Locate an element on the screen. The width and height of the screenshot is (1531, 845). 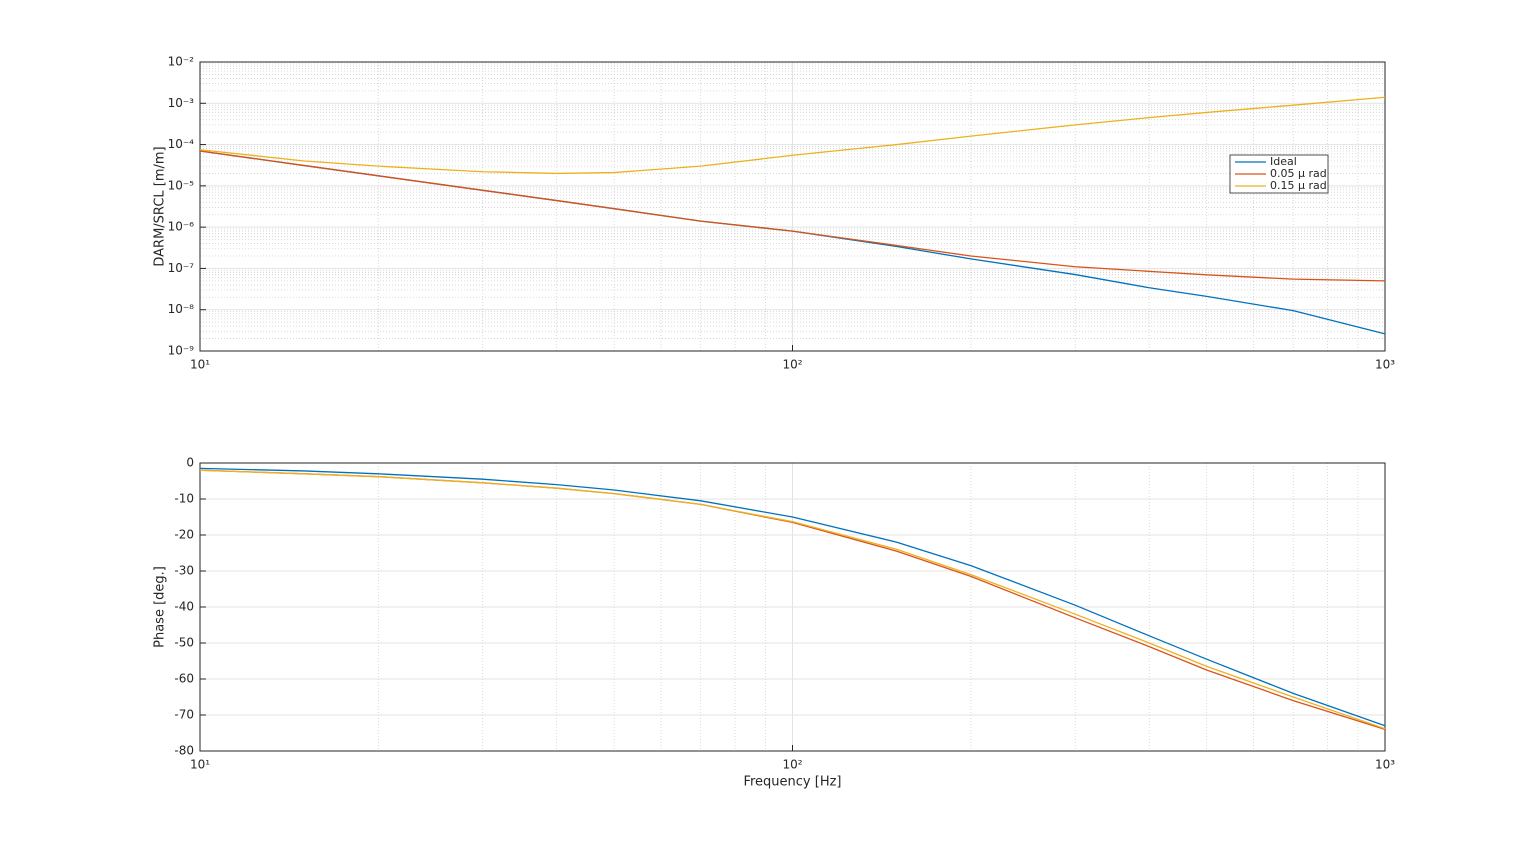
x-axis-label: Frequency [Hz] is located at coordinates (792, 782).